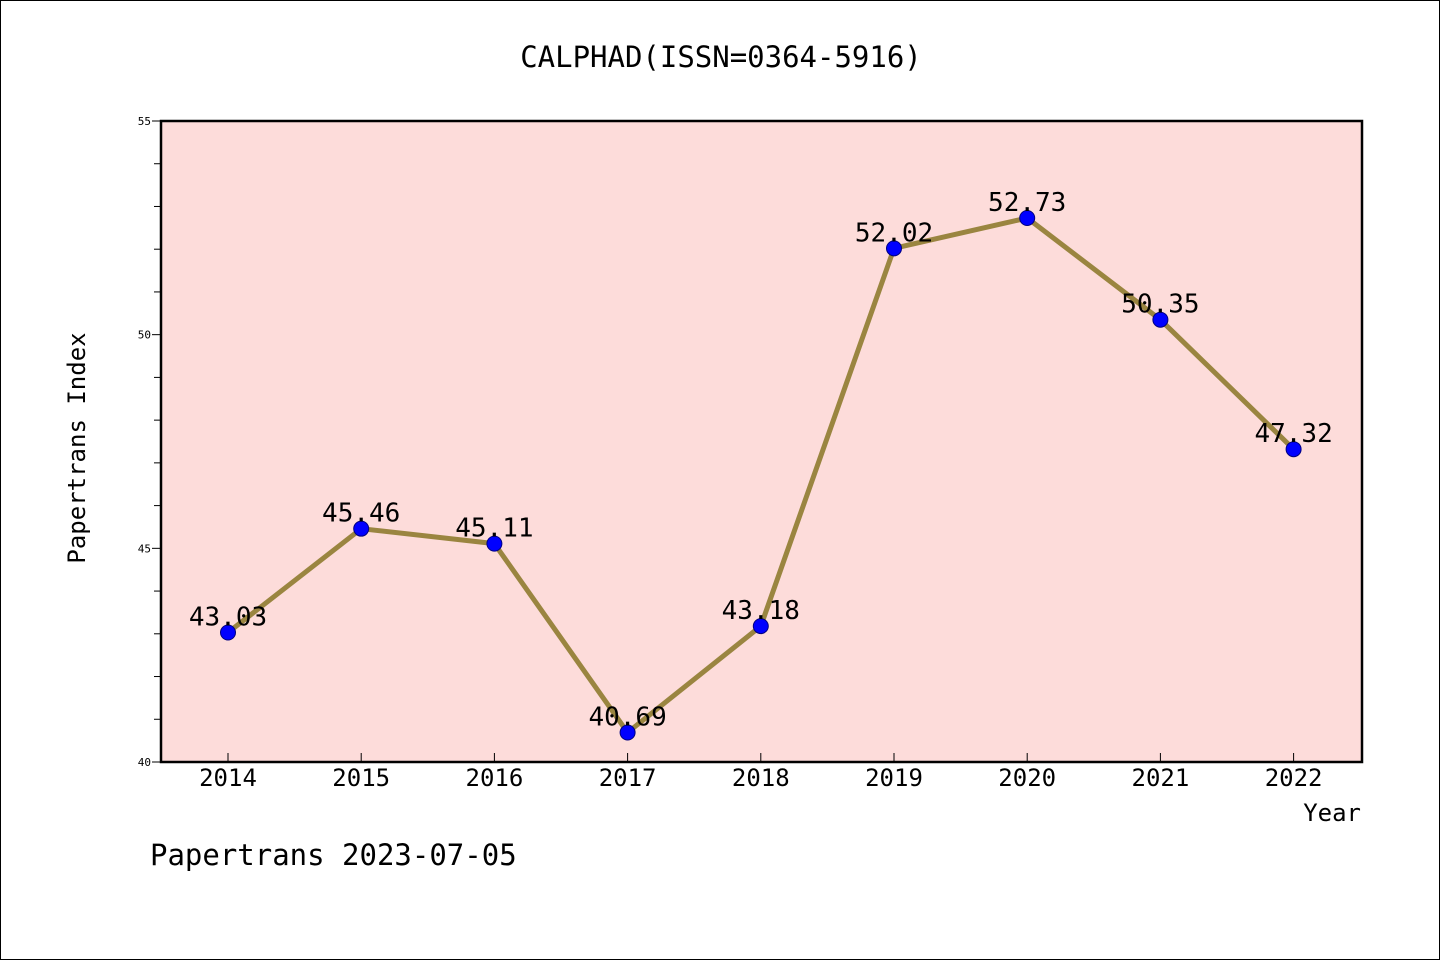  I want to click on y-axis-title: Papertrans Index, so click(77, 447).